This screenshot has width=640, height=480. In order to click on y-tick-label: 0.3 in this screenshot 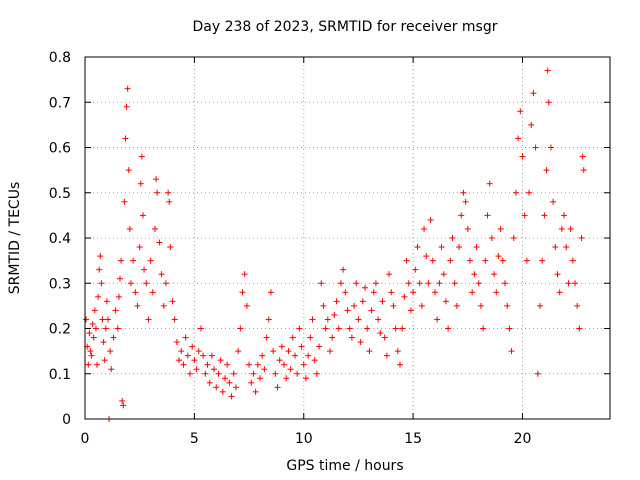, I will do `click(60, 284)`.